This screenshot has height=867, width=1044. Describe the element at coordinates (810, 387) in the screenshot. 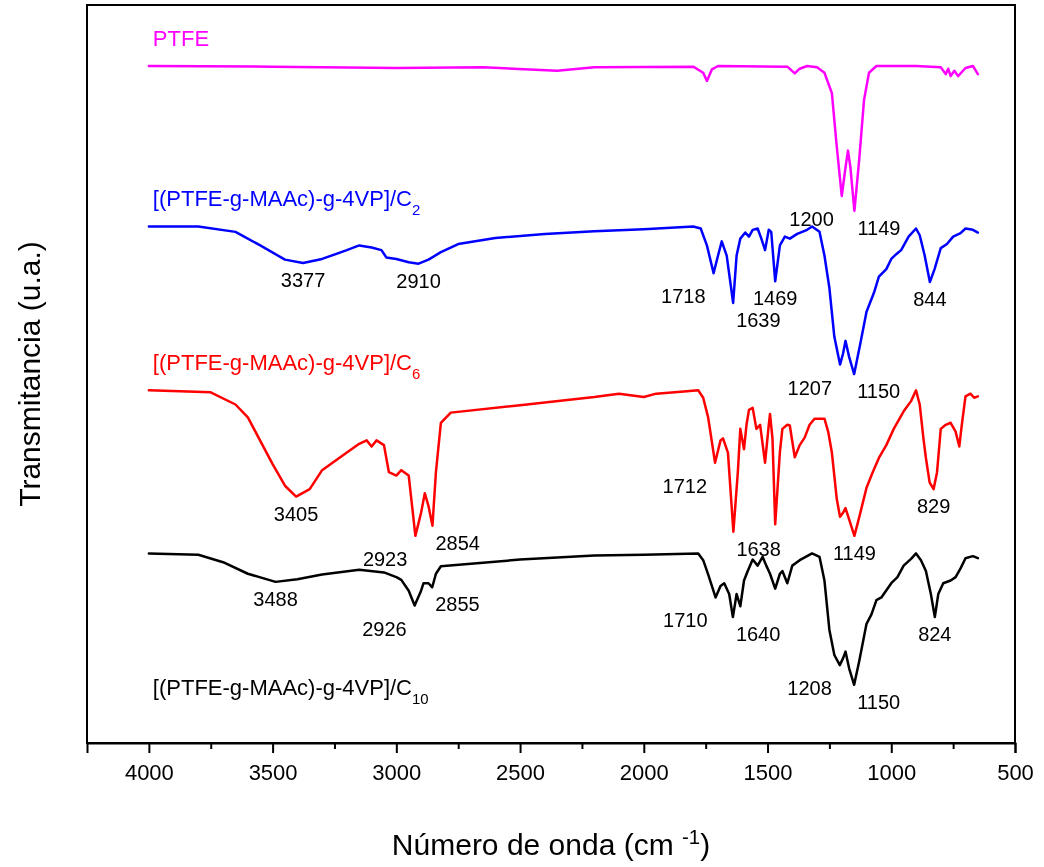

I see `annotation: 1207` at that location.